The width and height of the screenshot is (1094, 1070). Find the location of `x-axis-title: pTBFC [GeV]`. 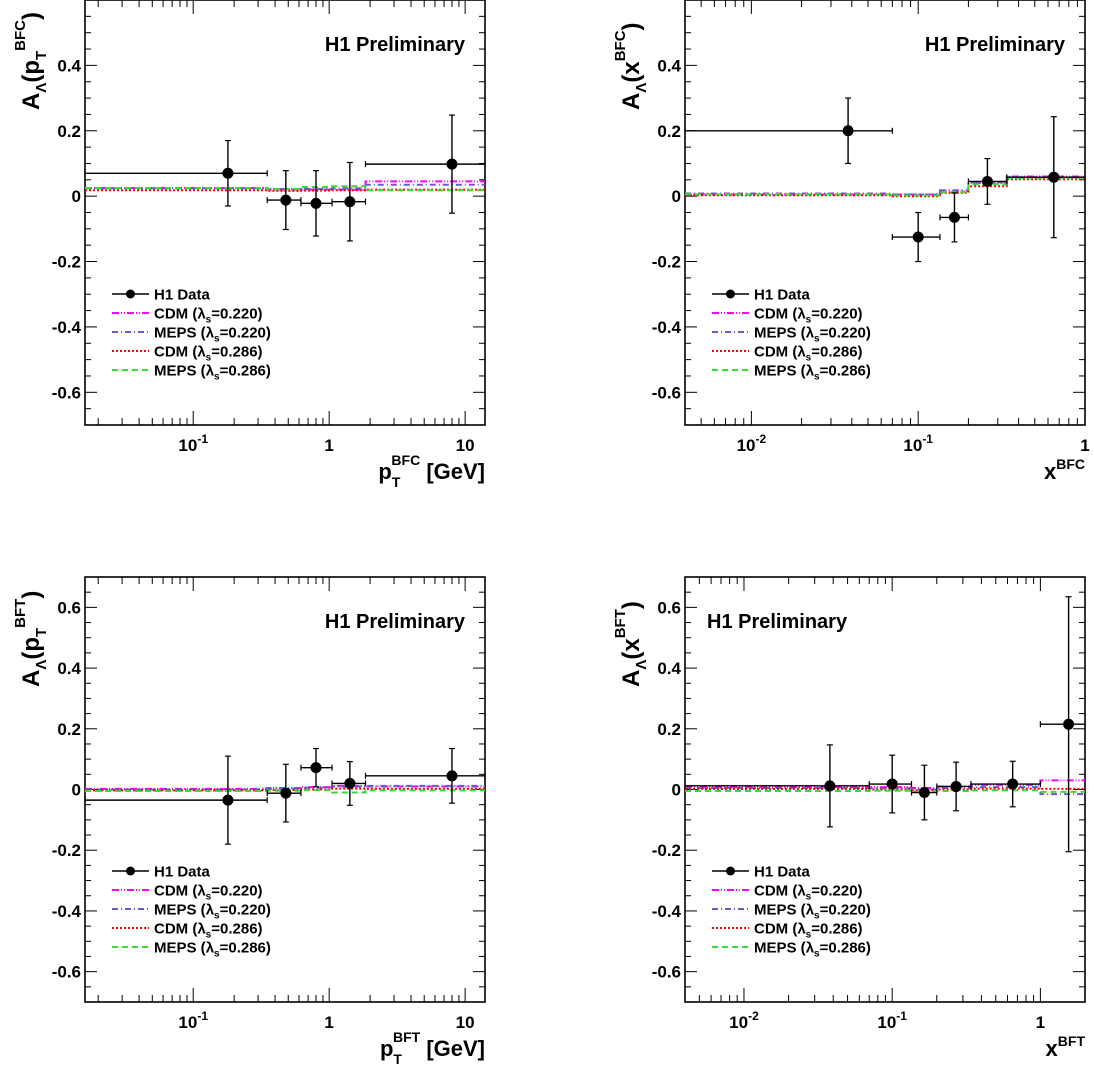

x-axis-title: pTBFC [GeV] is located at coordinates (431, 471).